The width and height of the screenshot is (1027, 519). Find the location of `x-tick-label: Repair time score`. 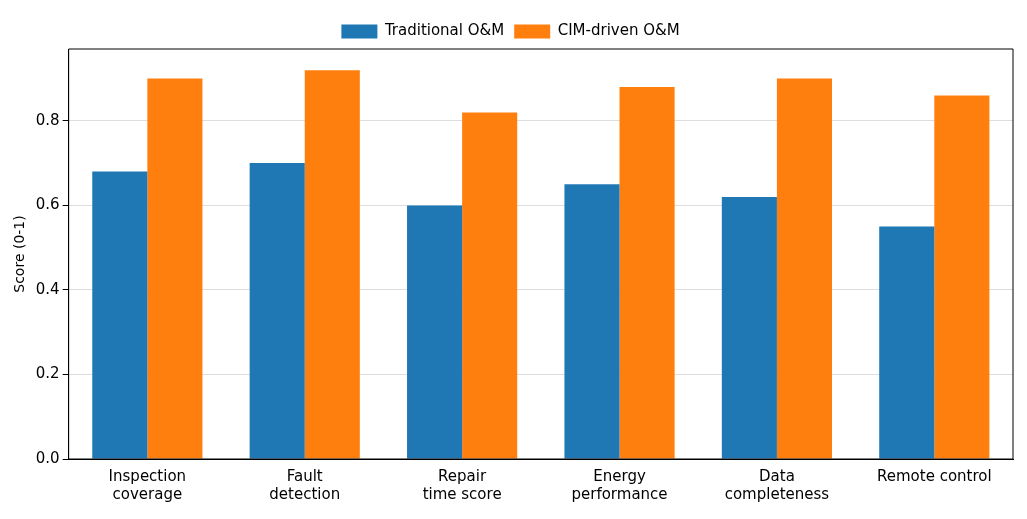

x-tick-label: Repair time score is located at coordinates (462, 484).